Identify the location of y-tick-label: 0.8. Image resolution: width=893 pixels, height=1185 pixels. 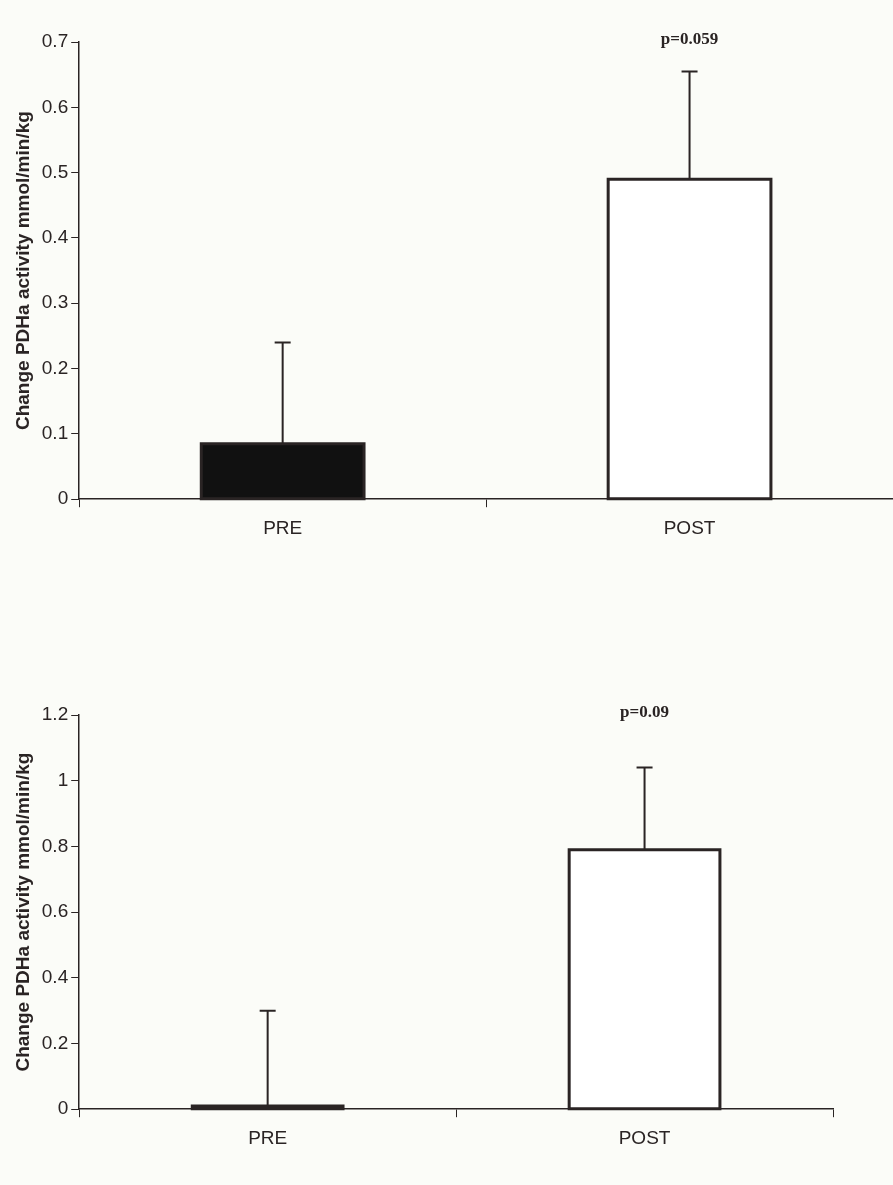
(55, 845).